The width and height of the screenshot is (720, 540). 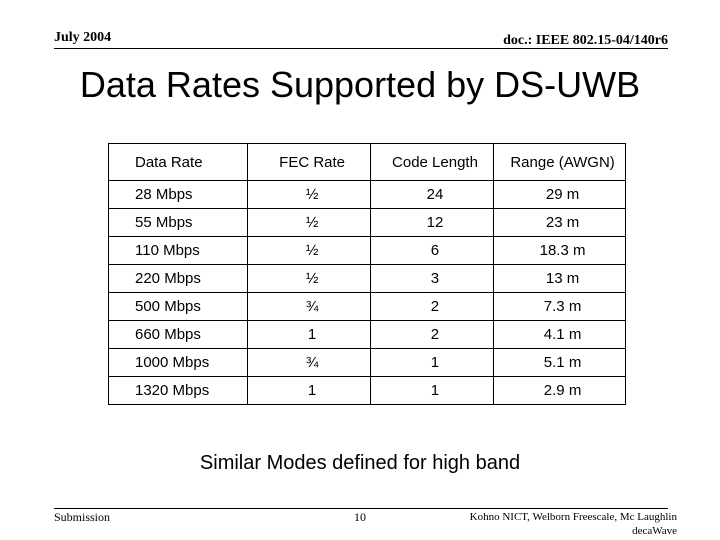 What do you see at coordinates (360, 517) in the screenshot?
I see `footer-page-number: 10` at bounding box center [360, 517].